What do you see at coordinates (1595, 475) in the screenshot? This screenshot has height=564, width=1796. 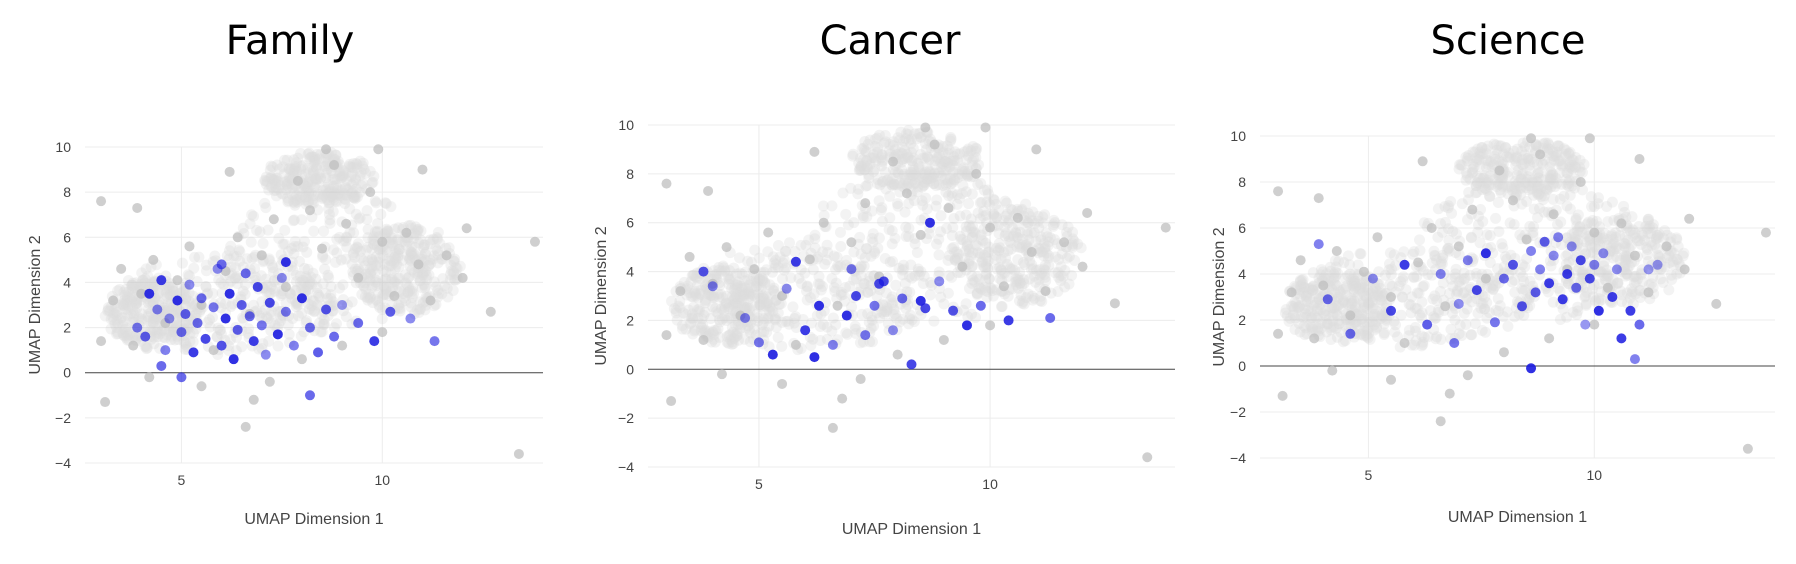 I see `x-tick-label: 10` at bounding box center [1595, 475].